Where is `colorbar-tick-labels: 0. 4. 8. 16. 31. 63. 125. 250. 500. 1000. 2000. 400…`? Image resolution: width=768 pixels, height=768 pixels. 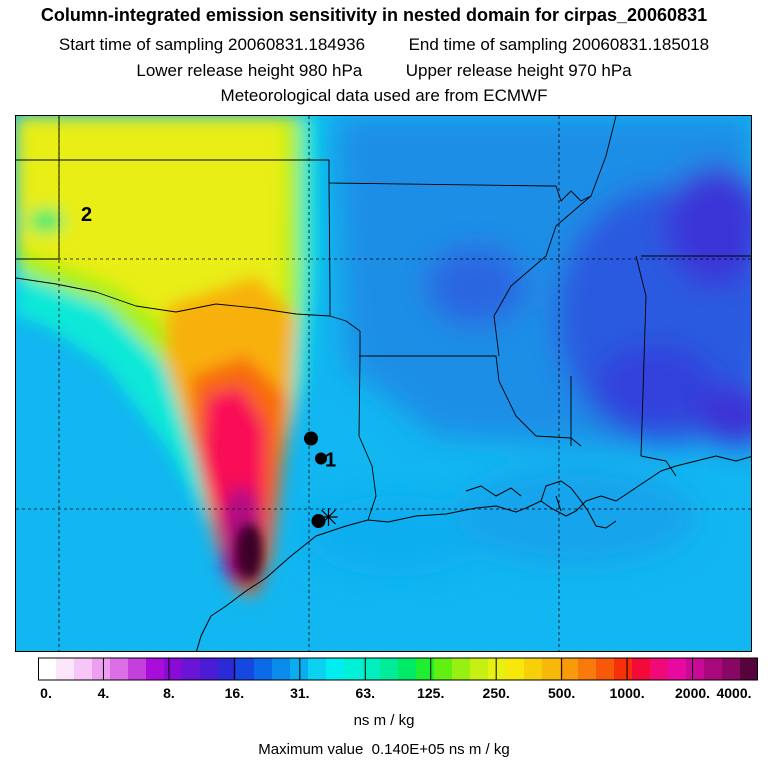
colorbar-tick-labels: 0. 4. 8. 16. 31. 63. 125. 250. 500. 1000. 2000. 400… is located at coordinates (384, 694).